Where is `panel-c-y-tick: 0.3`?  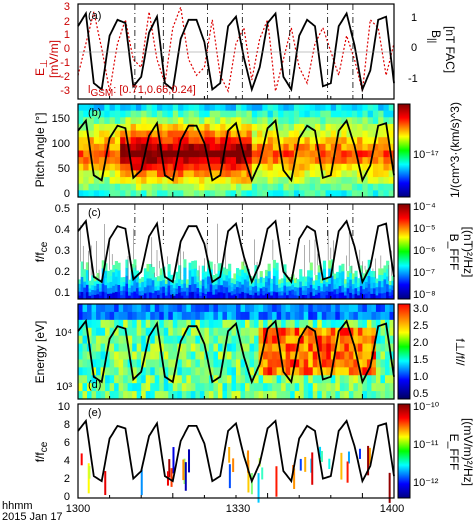 panel-c-y-tick: 0.3 is located at coordinates (62, 251).